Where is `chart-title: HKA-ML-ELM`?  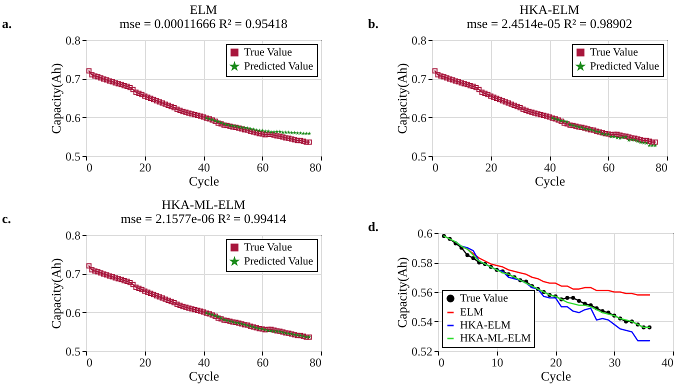 chart-title: HKA-ML-ELM is located at coordinates (204, 204).